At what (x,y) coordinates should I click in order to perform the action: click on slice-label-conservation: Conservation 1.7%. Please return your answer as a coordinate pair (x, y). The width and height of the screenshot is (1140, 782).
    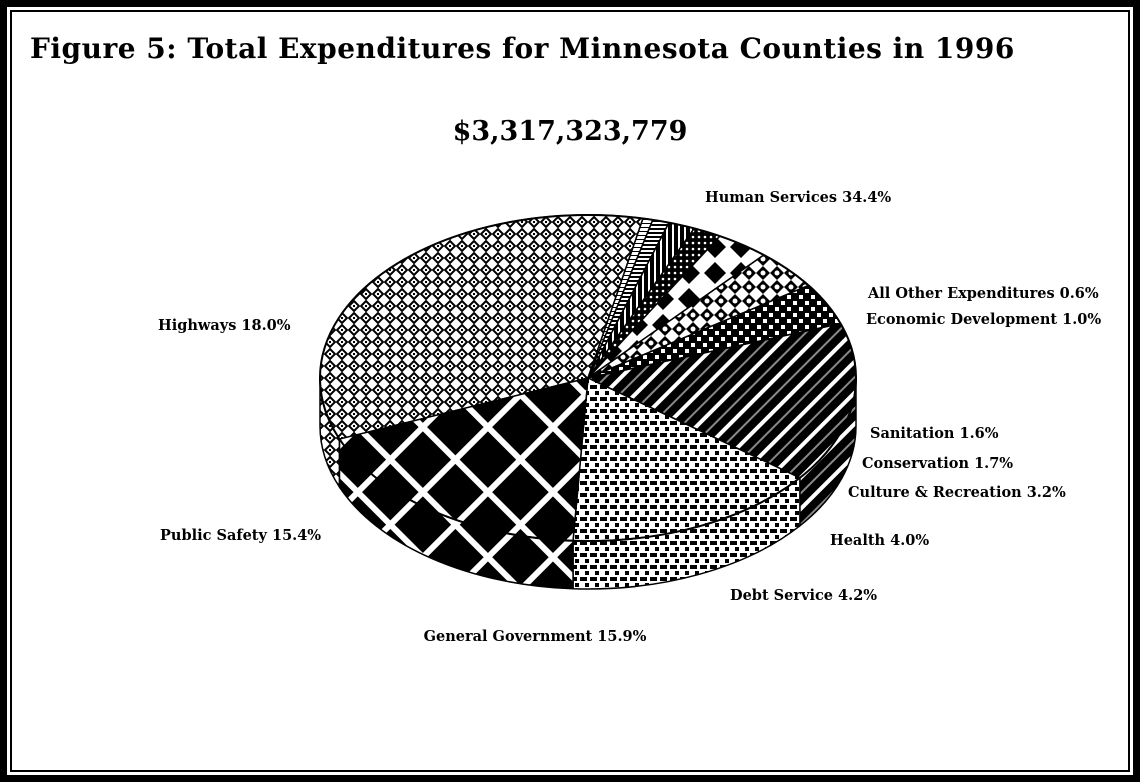
    Looking at the image, I should click on (937, 463).